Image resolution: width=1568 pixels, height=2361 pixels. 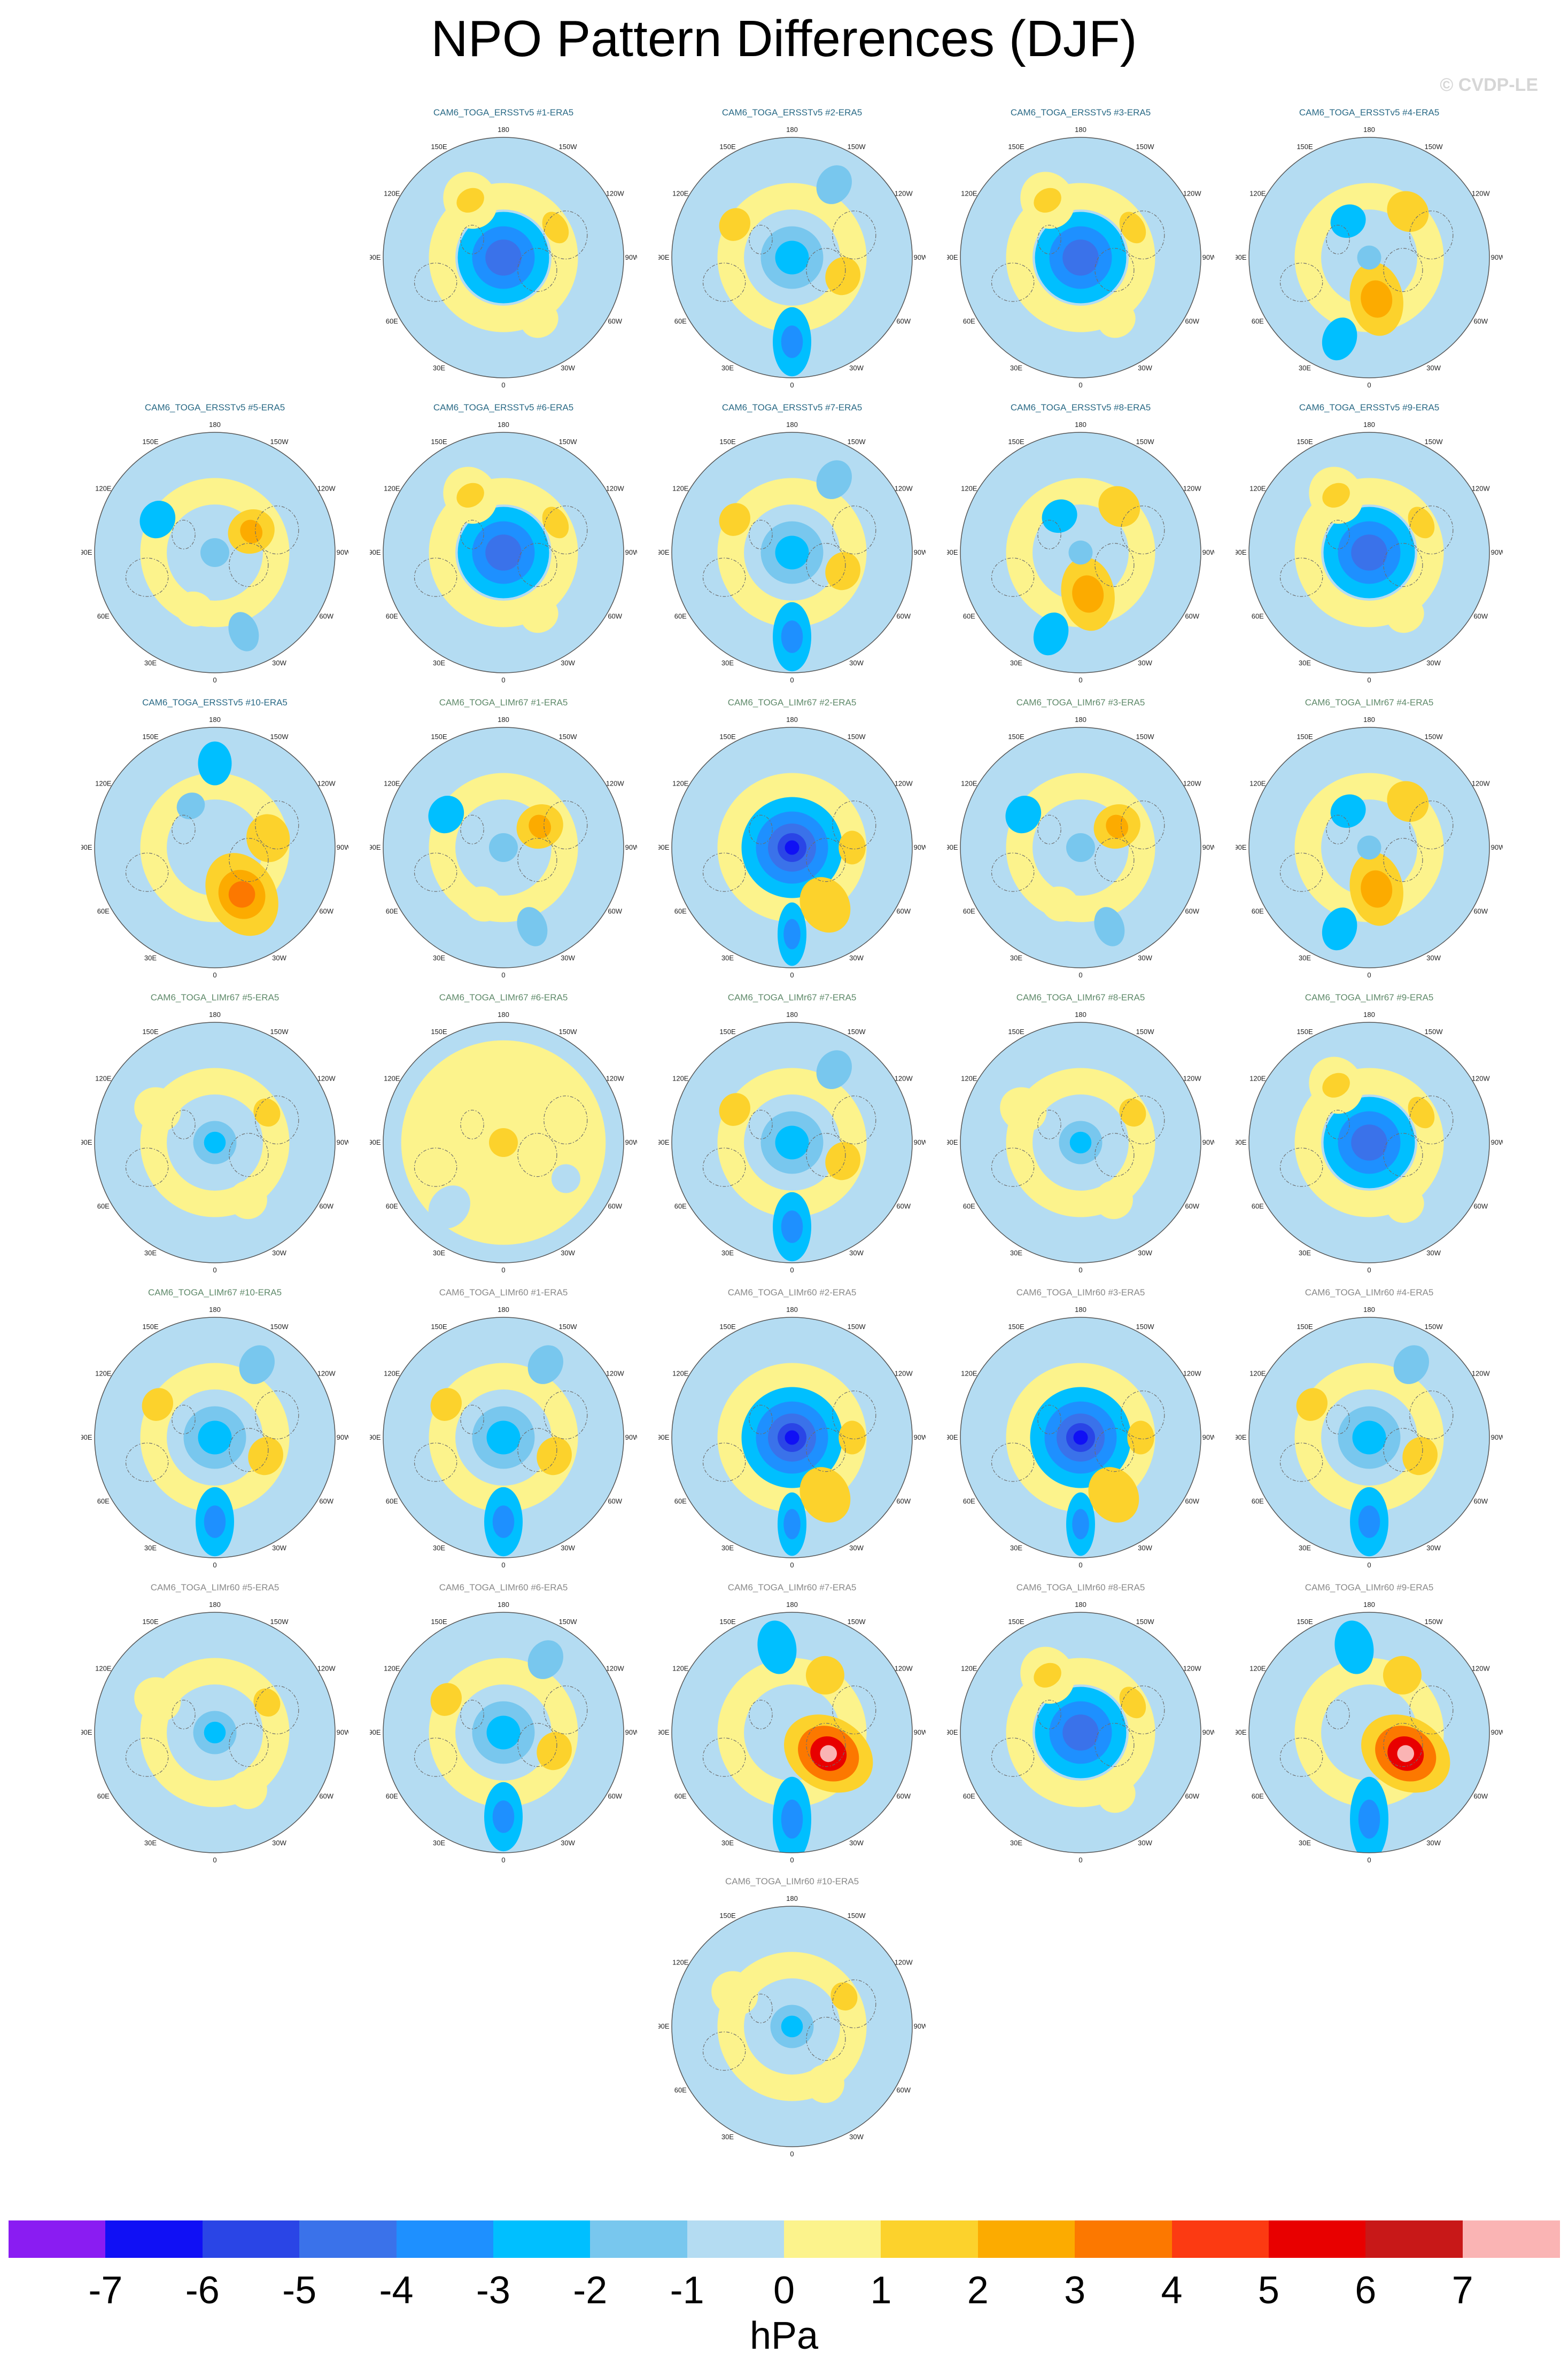 What do you see at coordinates (1370, 1587) in the screenshot?
I see `panel-title: CAM6_TOGA_LIMr60 #9-ERA5` at bounding box center [1370, 1587].